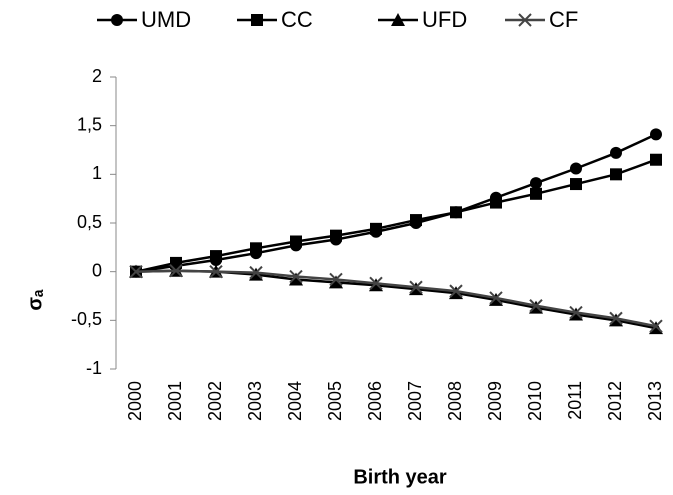  What do you see at coordinates (575, 400) in the screenshot?
I see `x-tick-label: 2011` at bounding box center [575, 400].